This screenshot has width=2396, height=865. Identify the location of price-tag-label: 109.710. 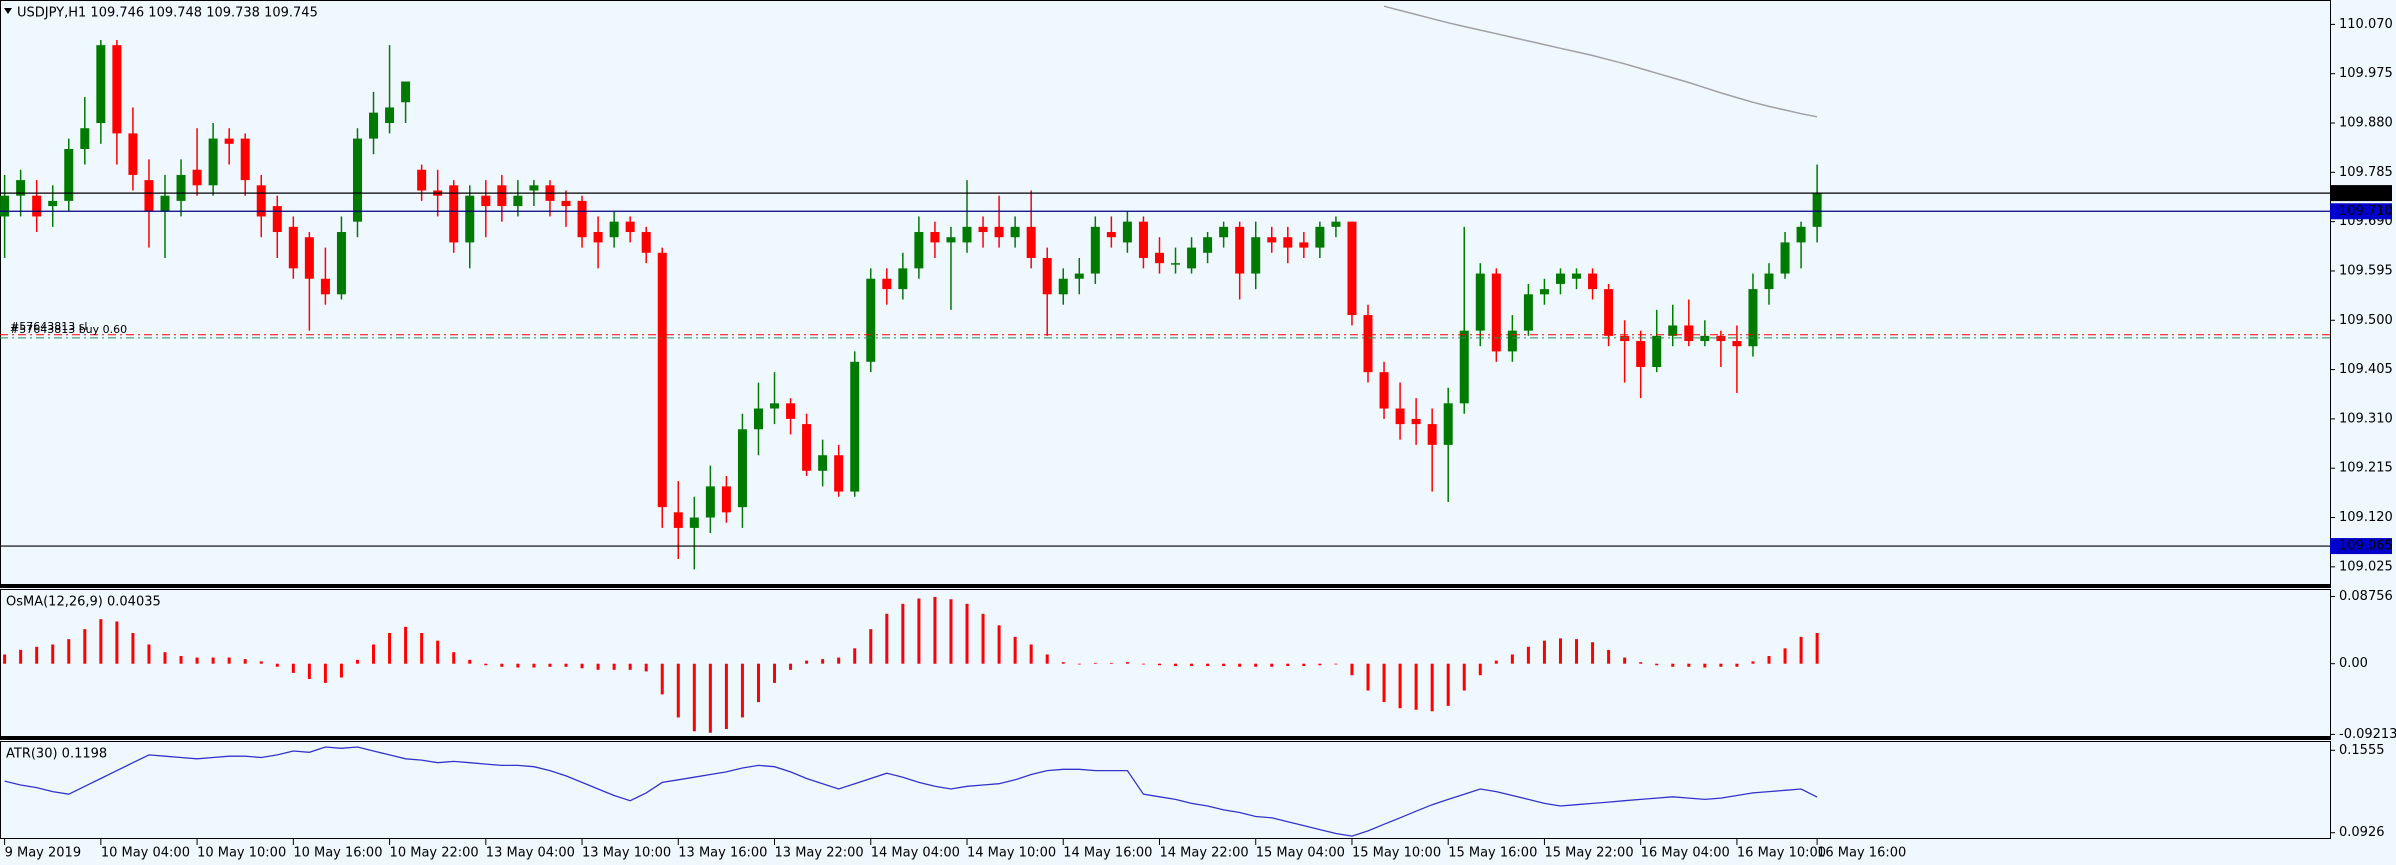
(2366, 211).